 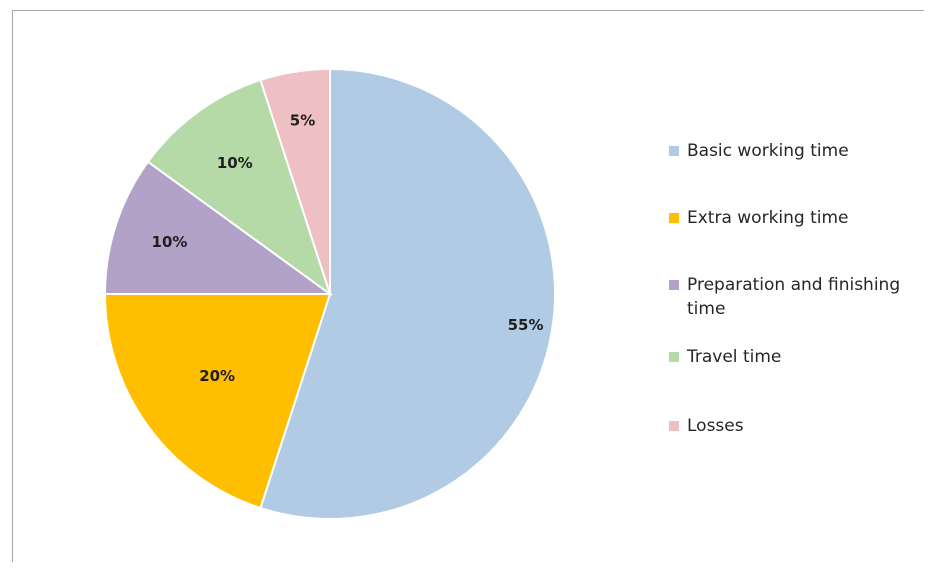 What do you see at coordinates (302, 121) in the screenshot?
I see `data-label-losses: 5%` at bounding box center [302, 121].